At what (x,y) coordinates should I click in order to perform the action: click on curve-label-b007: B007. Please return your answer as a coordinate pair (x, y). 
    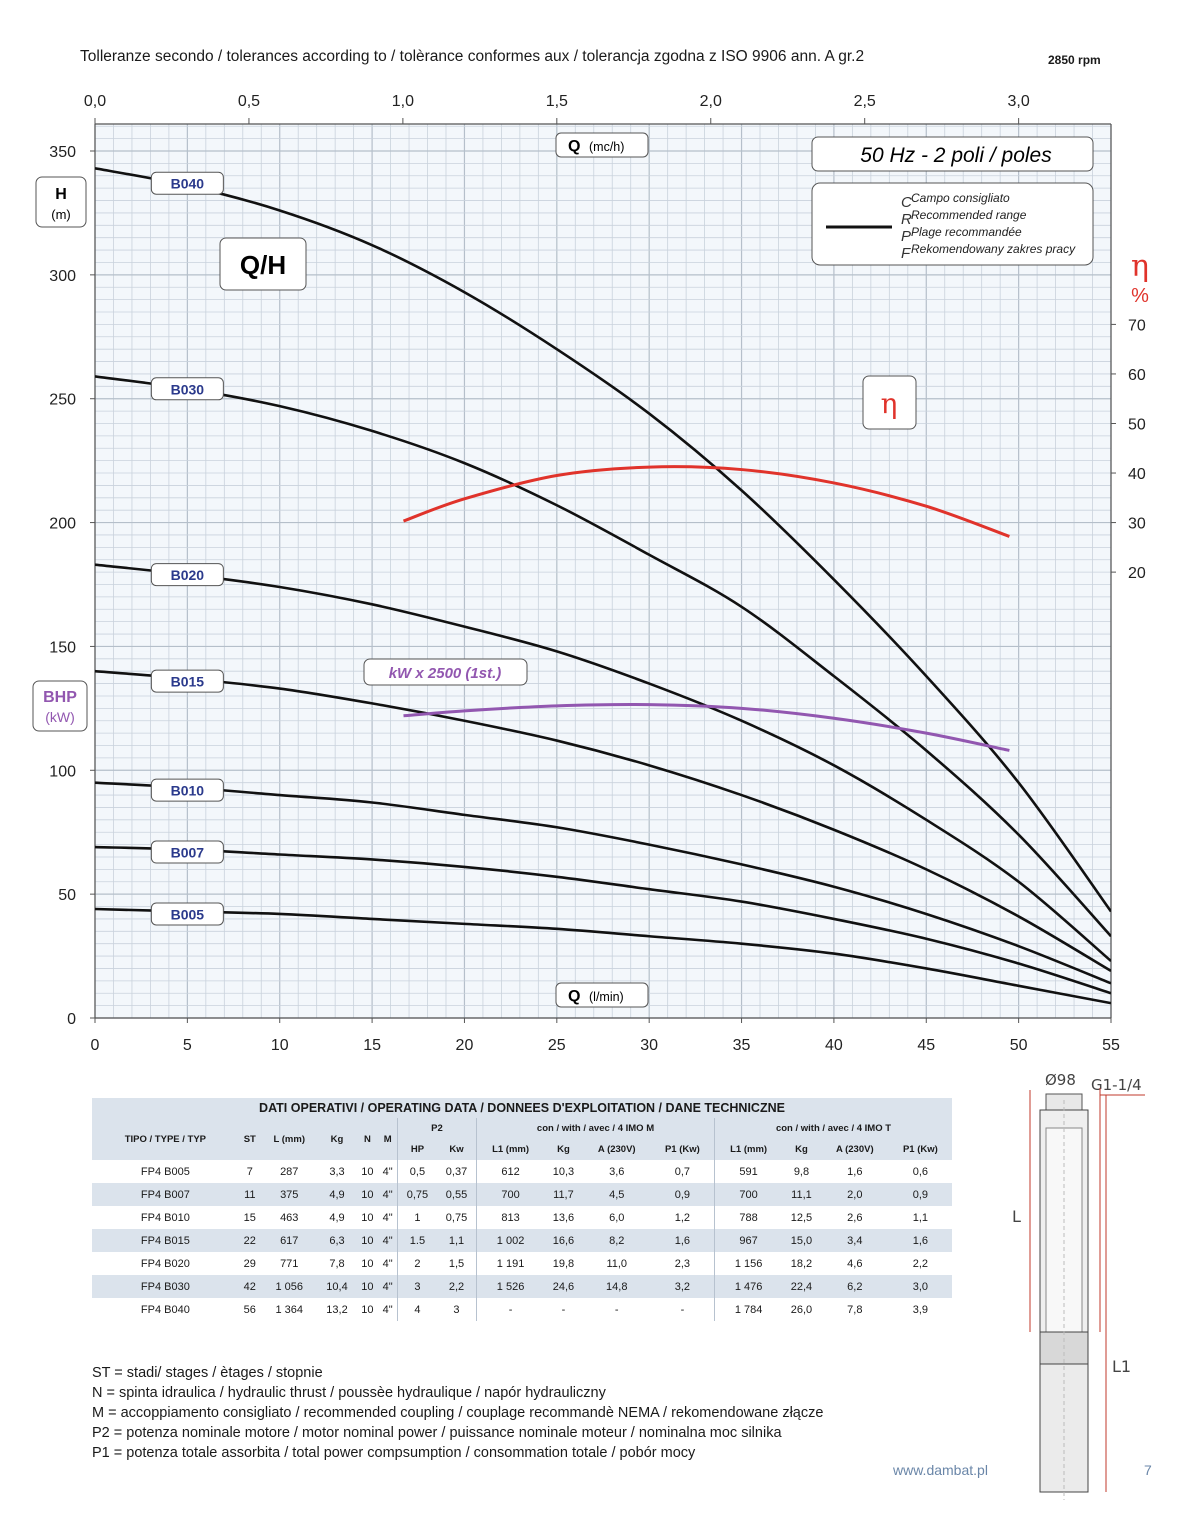
    Looking at the image, I should click on (188, 853).